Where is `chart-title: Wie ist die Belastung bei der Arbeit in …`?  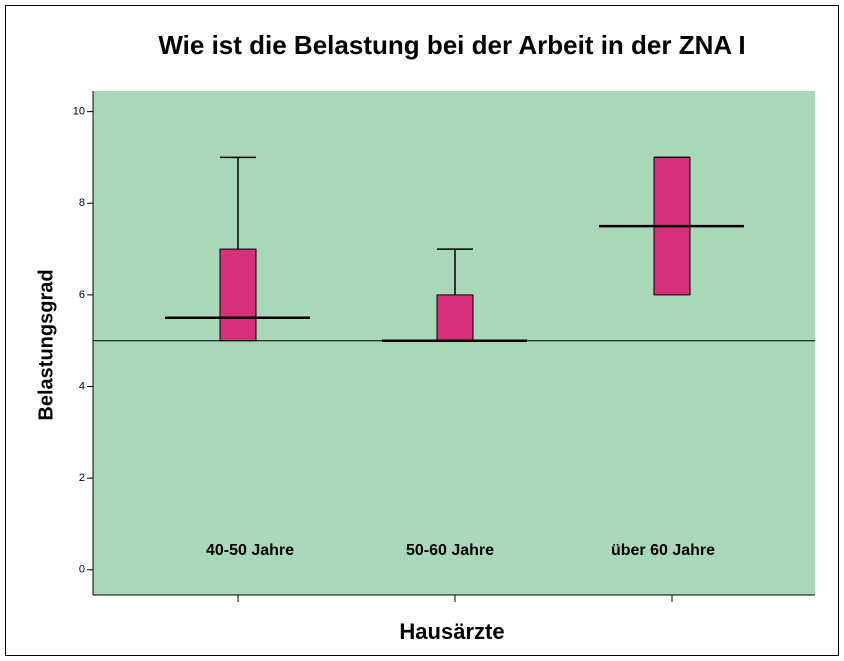
chart-title: Wie ist die Belastung bei der Arbeit in … is located at coordinates (451, 45).